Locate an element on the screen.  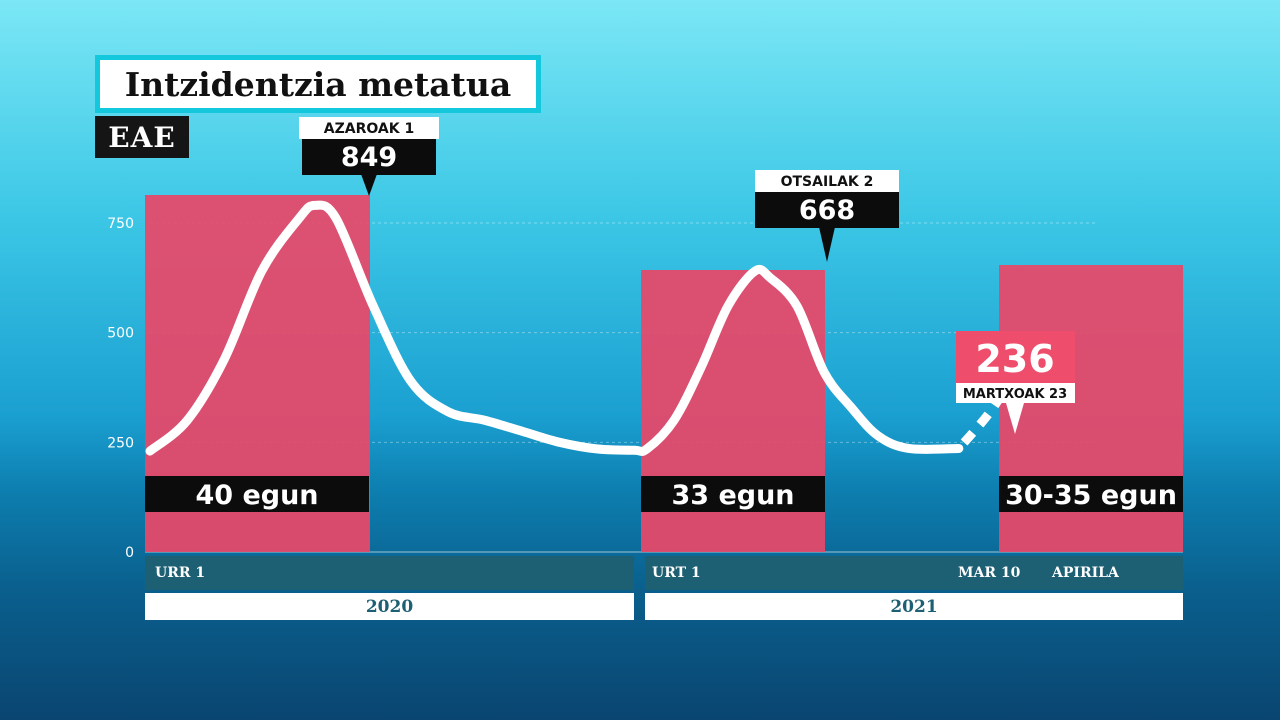
chart-title: Intzidentzia metatua is located at coordinates (318, 84).